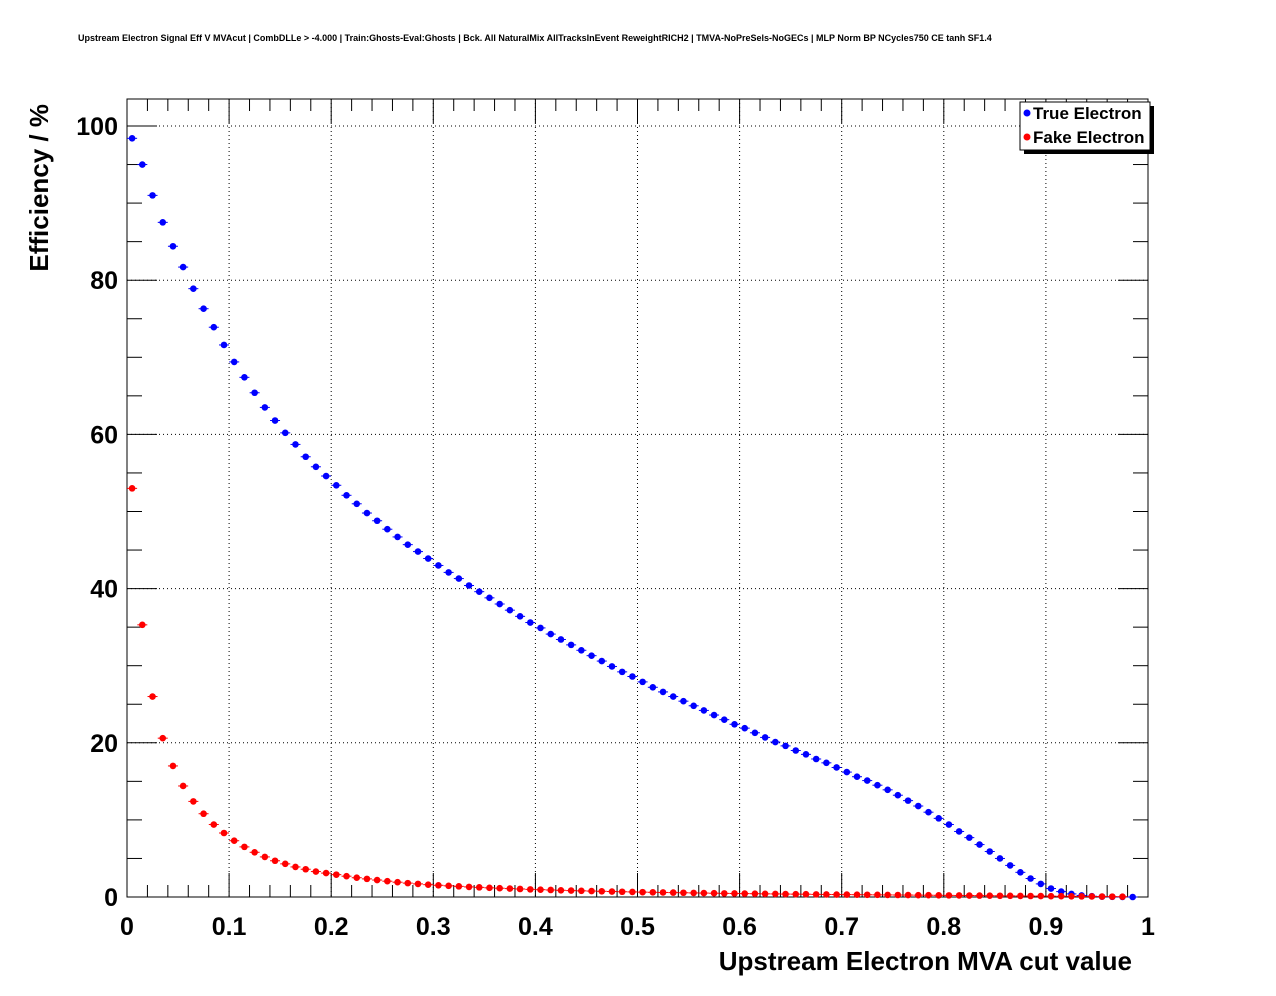 The height and width of the screenshot is (996, 1276). What do you see at coordinates (111, 898) in the screenshot?
I see `y-tick-label: 0` at bounding box center [111, 898].